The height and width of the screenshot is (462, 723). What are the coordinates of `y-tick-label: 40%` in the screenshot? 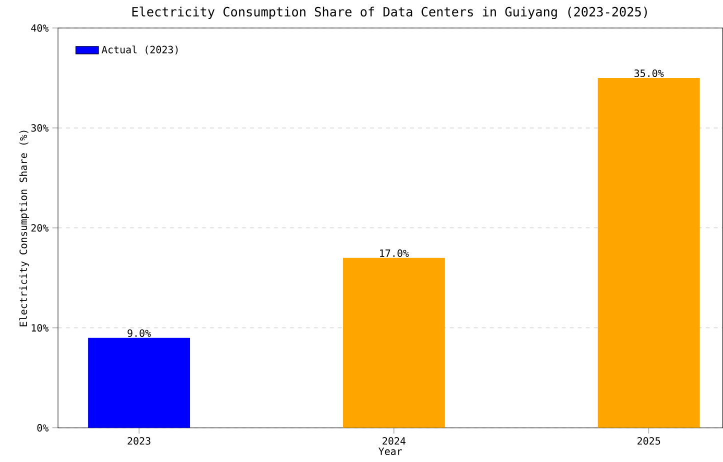 It's located at (40, 28).